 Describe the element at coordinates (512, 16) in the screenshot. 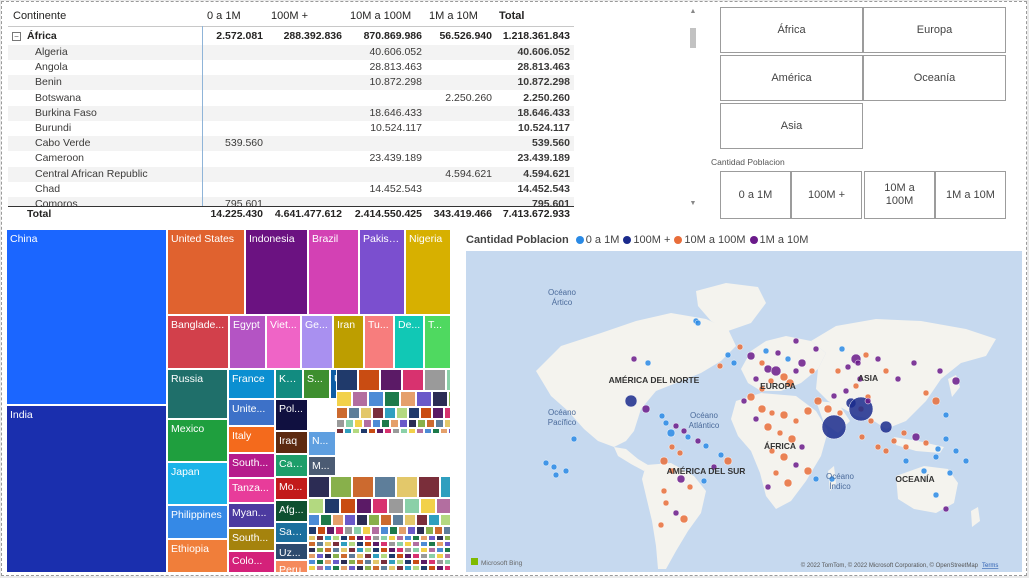

I see `header-total: Total` at that location.